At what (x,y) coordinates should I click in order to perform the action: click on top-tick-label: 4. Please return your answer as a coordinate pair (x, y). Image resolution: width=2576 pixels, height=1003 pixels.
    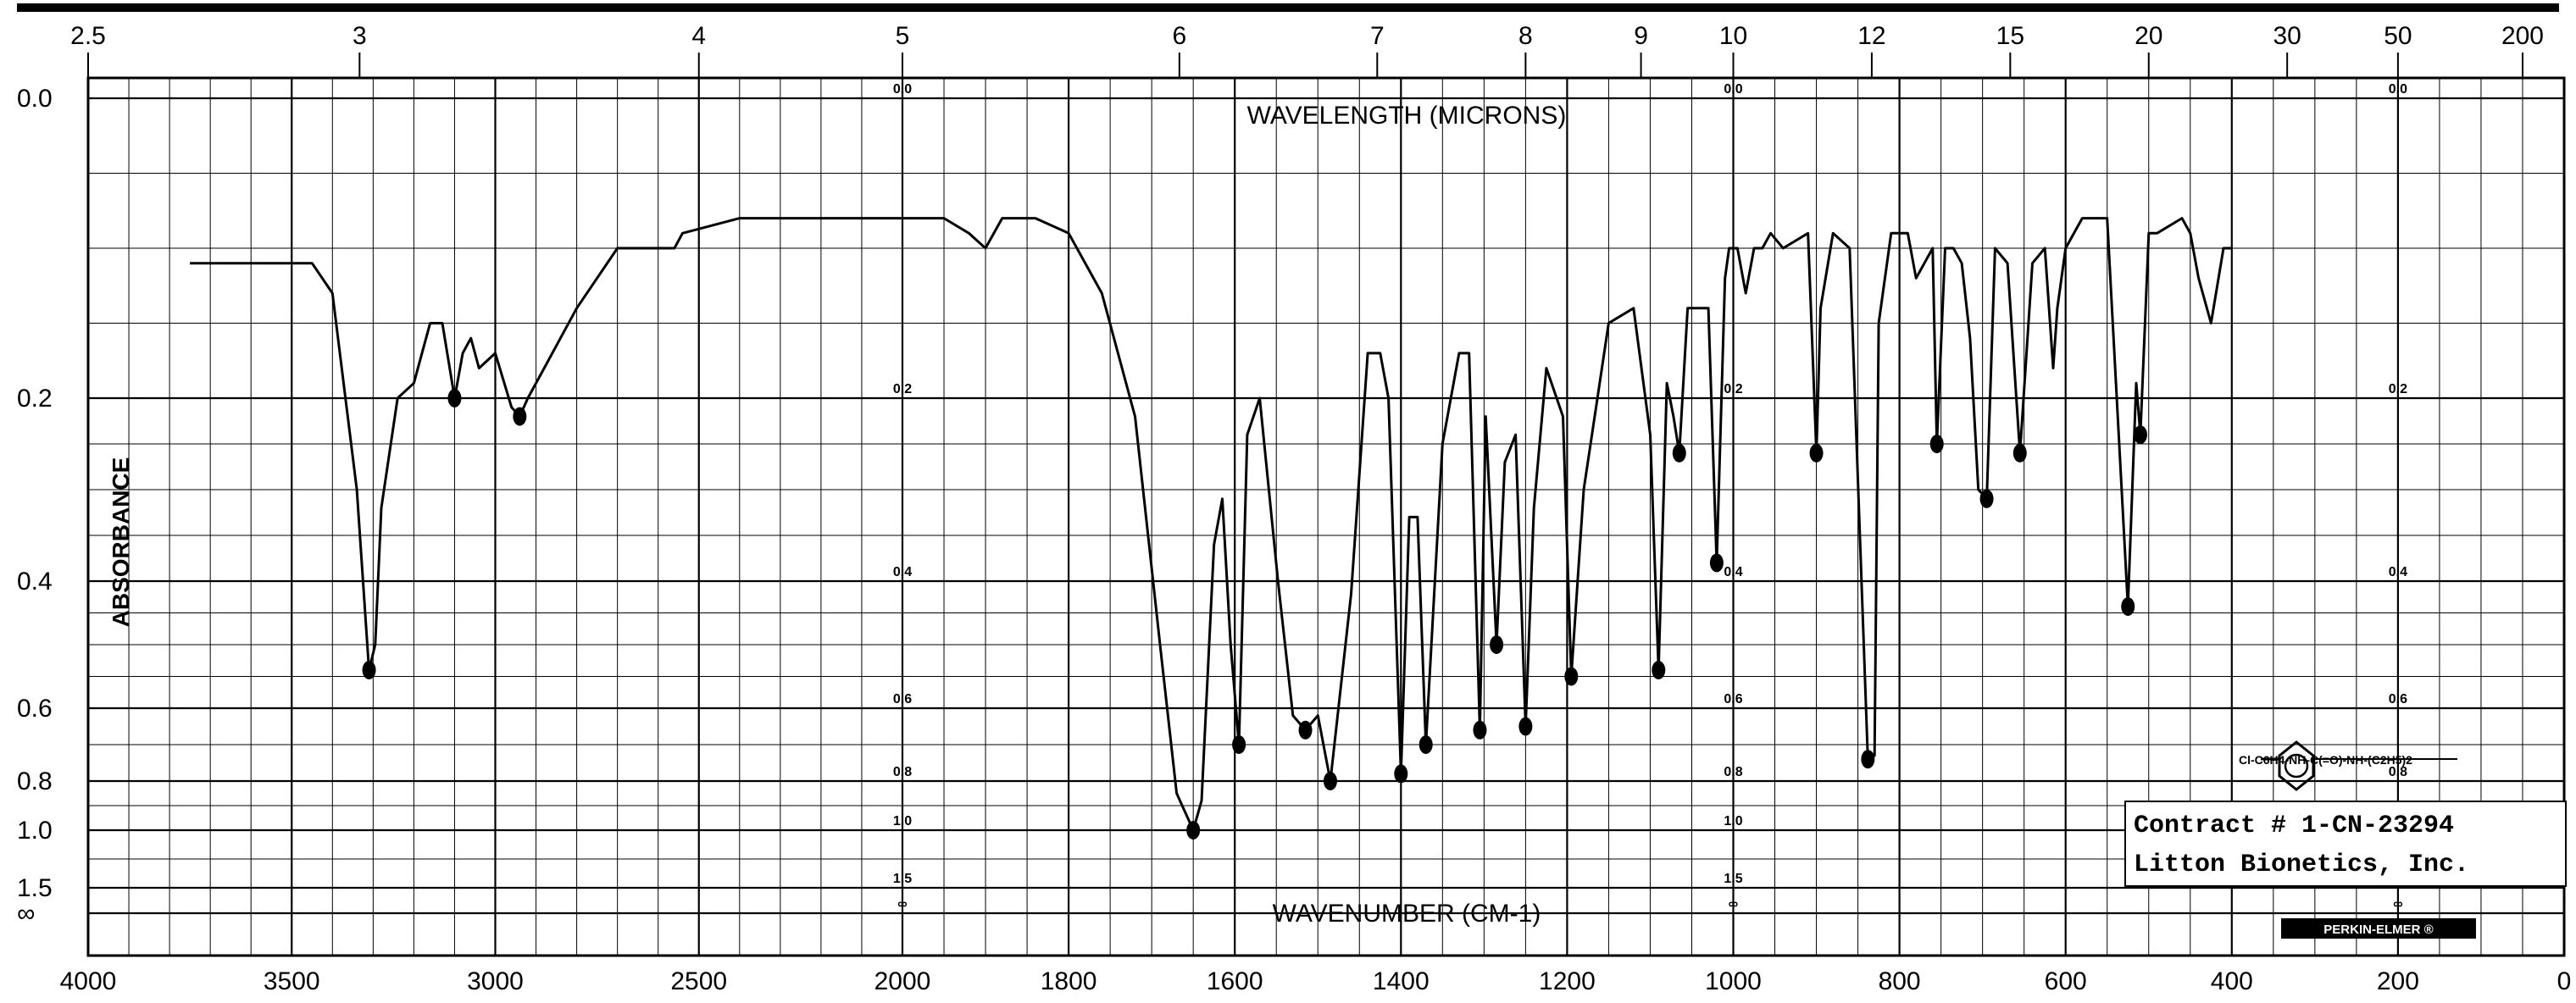
    Looking at the image, I should click on (698, 36).